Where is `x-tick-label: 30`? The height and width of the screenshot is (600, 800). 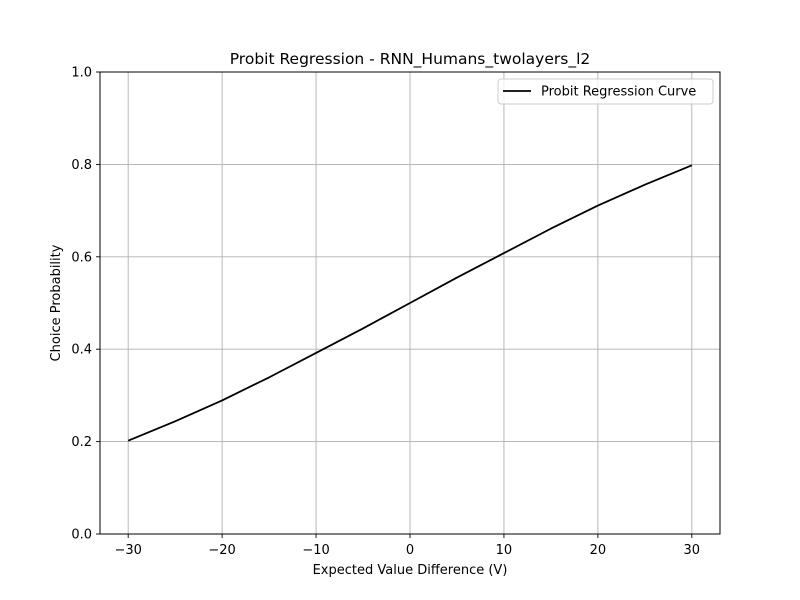
x-tick-label: 30 is located at coordinates (692, 550).